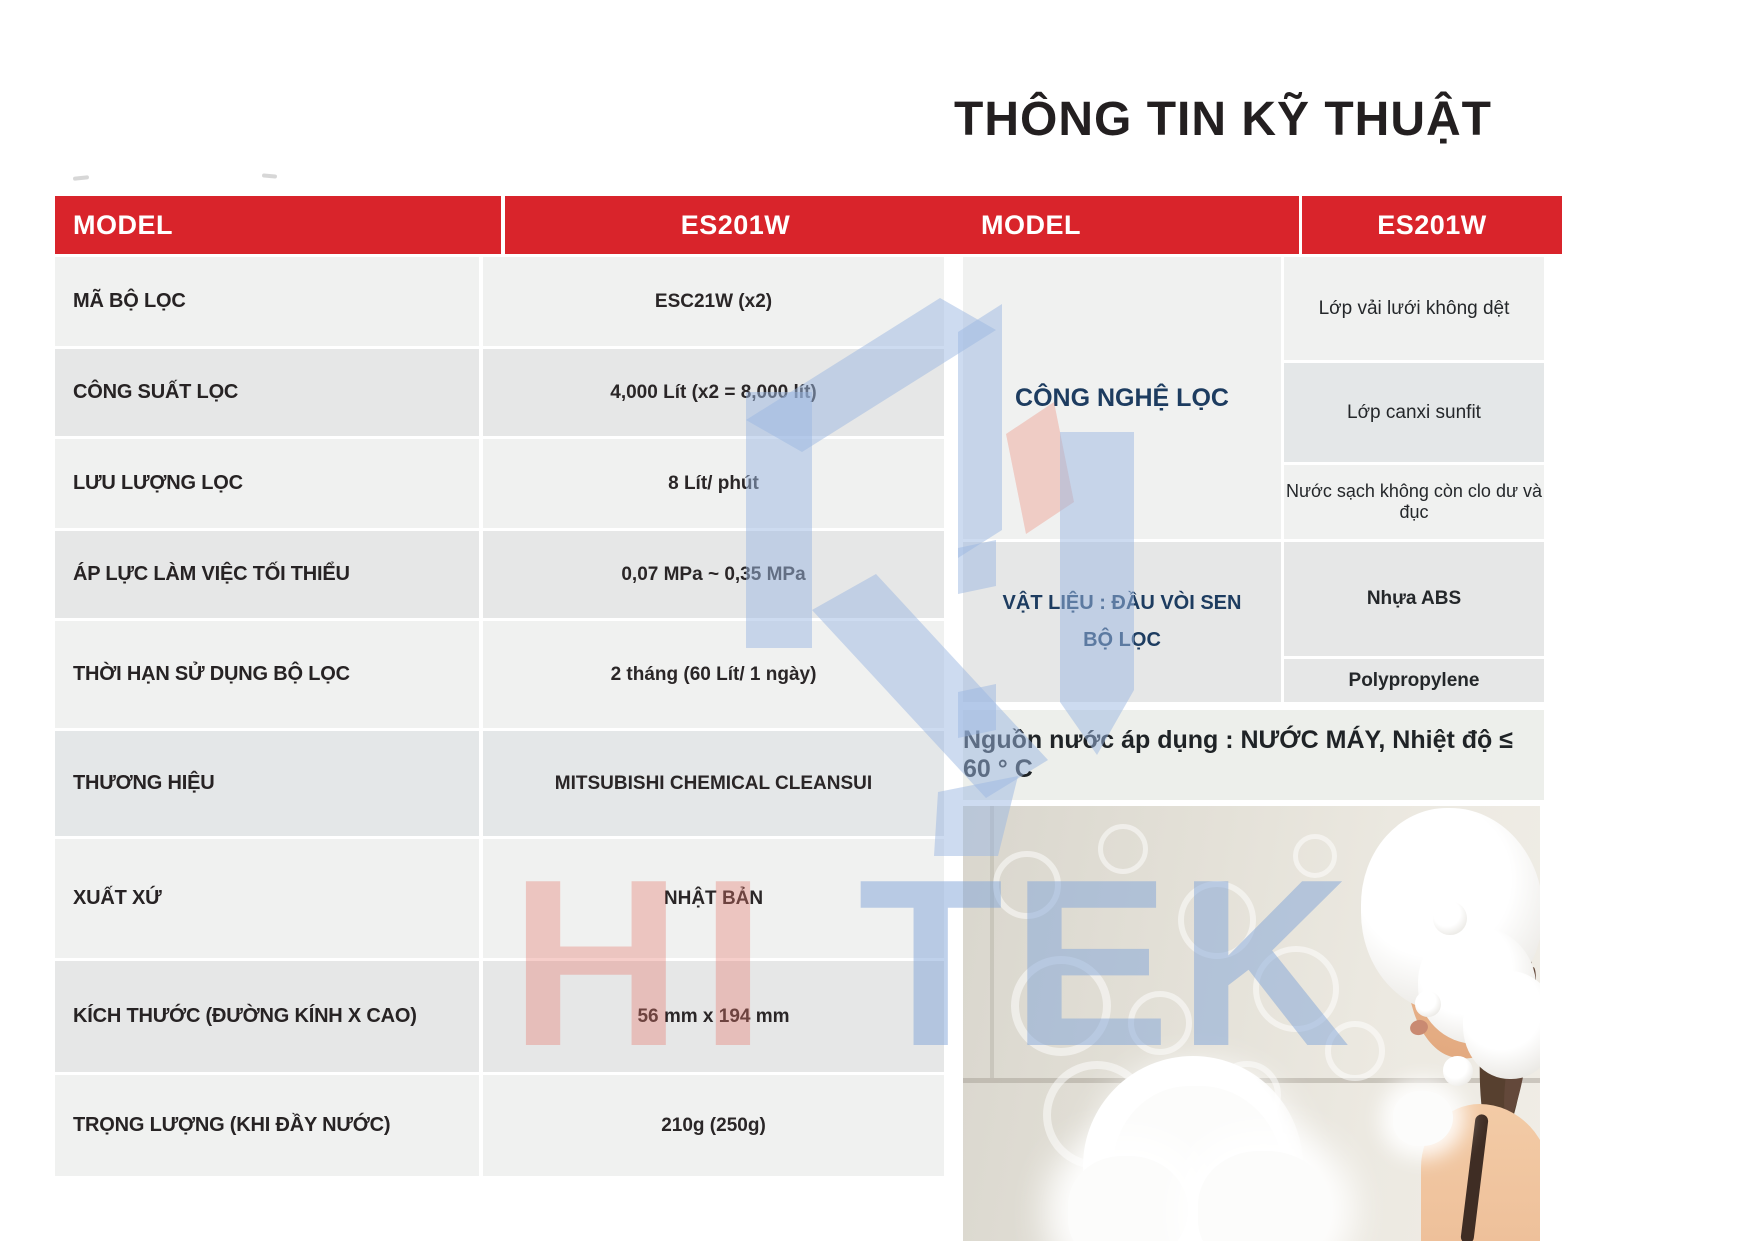  What do you see at coordinates (269, 300) in the screenshot?
I see `row-label: MÃ BỘ LỌC` at bounding box center [269, 300].